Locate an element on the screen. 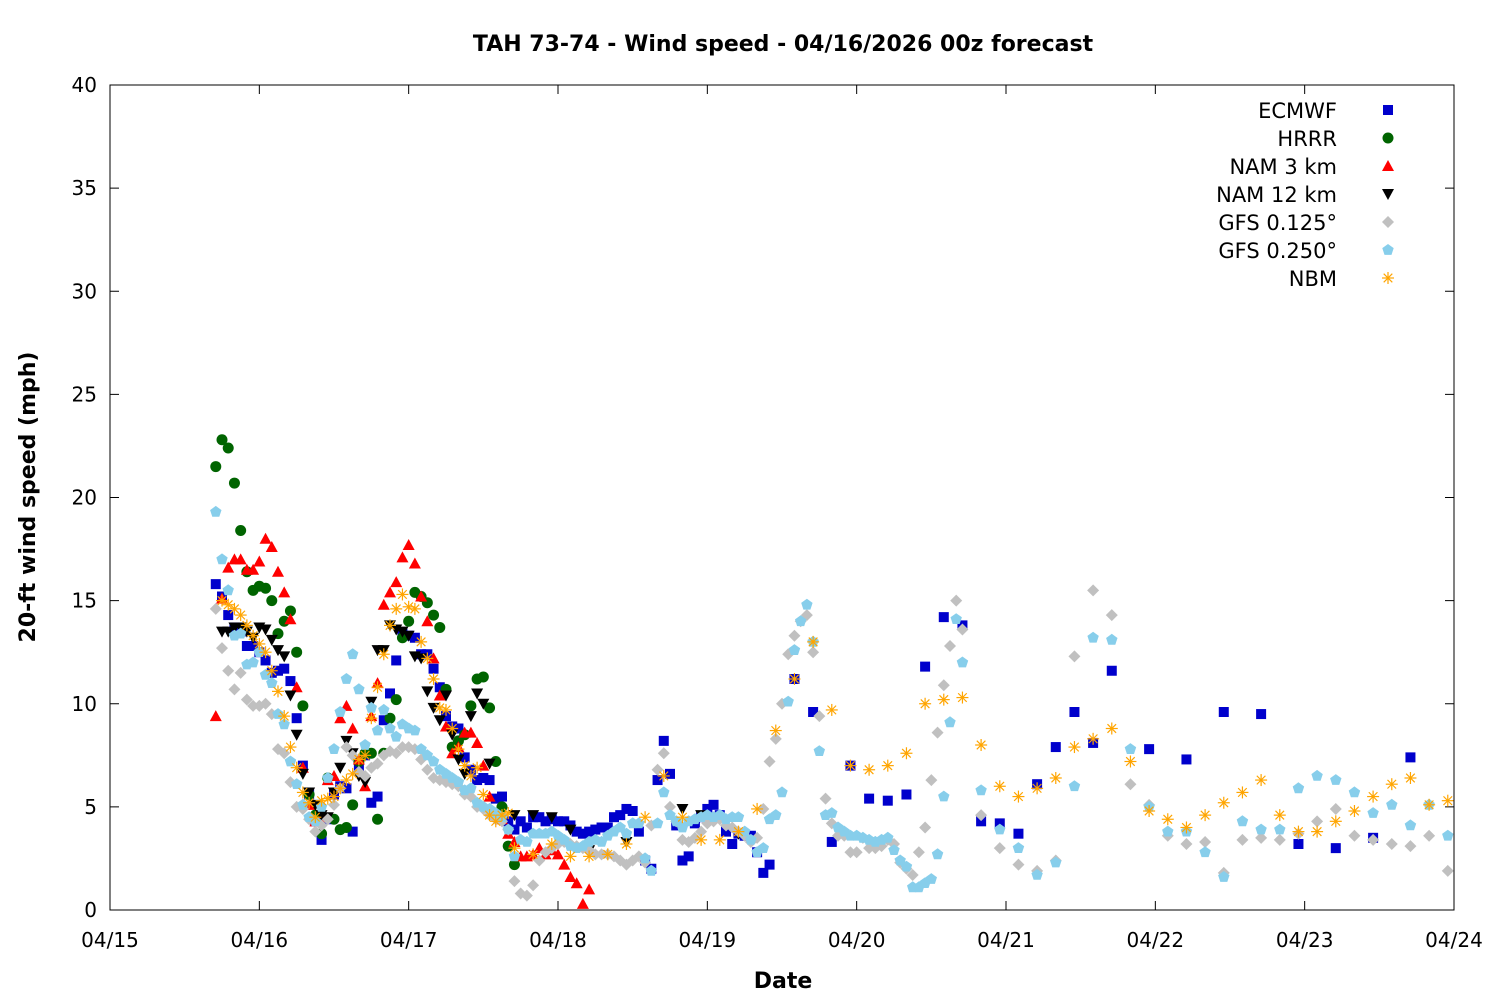 This screenshot has width=1500, height=1005. x-tick-label: 04/15 is located at coordinates (110, 940).